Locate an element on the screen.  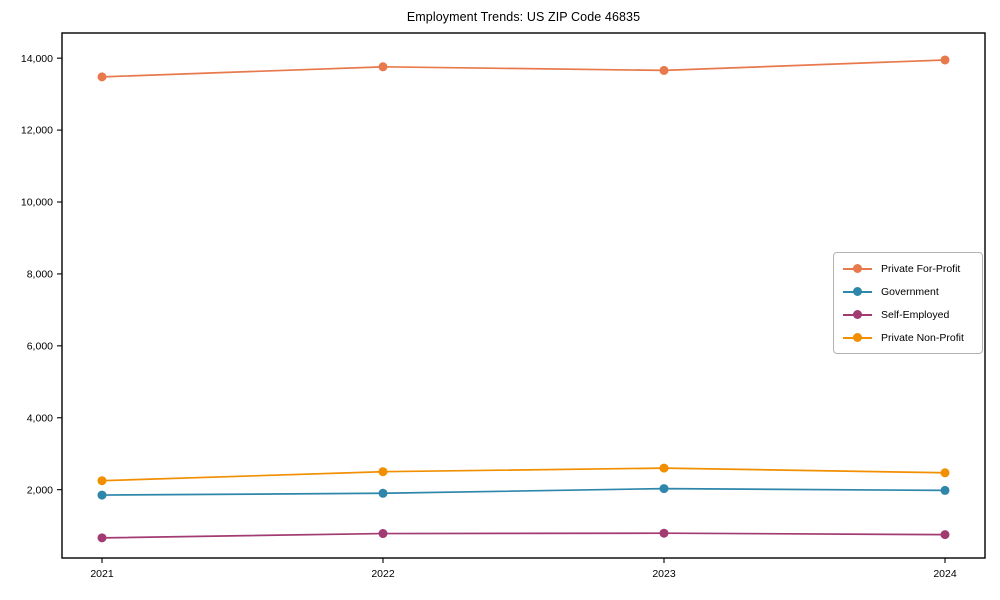
series-point-self-employed-2022 is located at coordinates (383, 534).